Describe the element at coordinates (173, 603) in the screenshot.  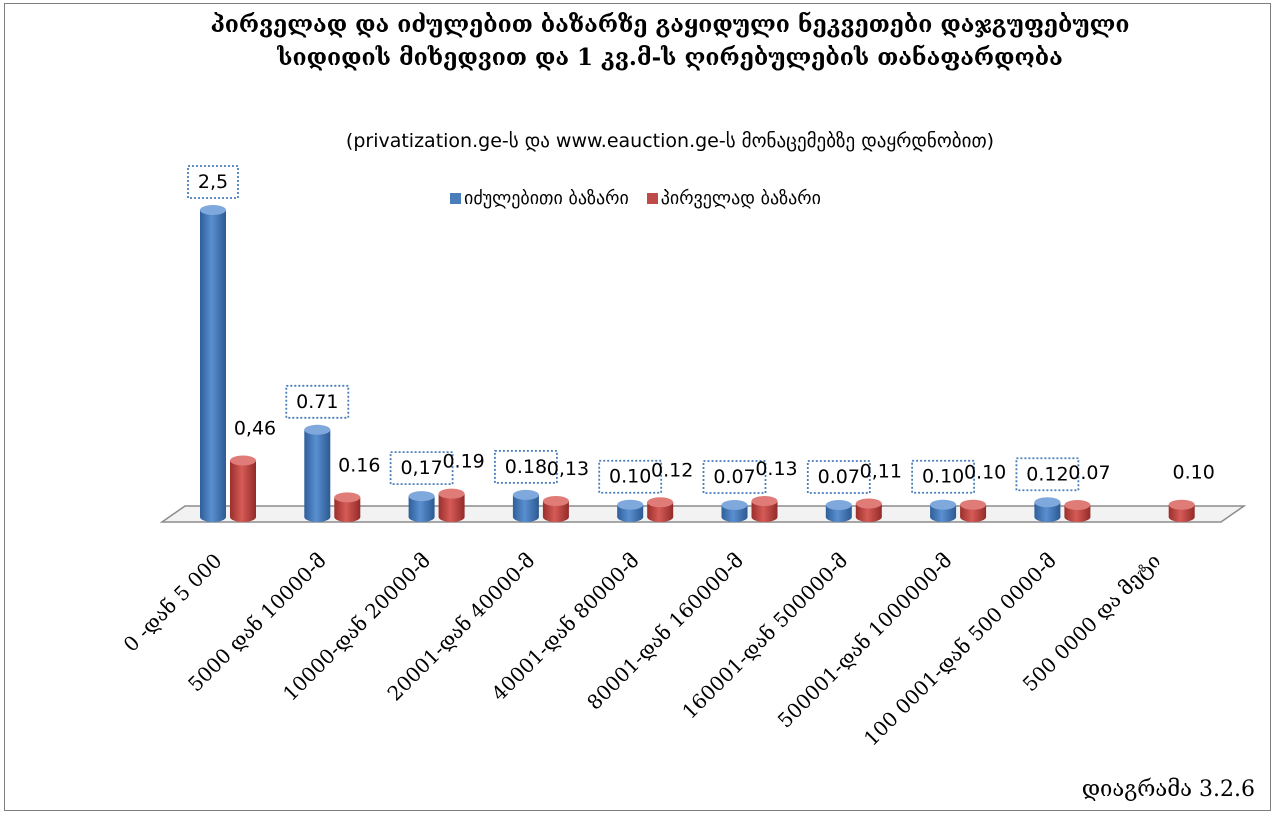
I see `x-tick-label-0: 0 -დან 5 000` at that location.